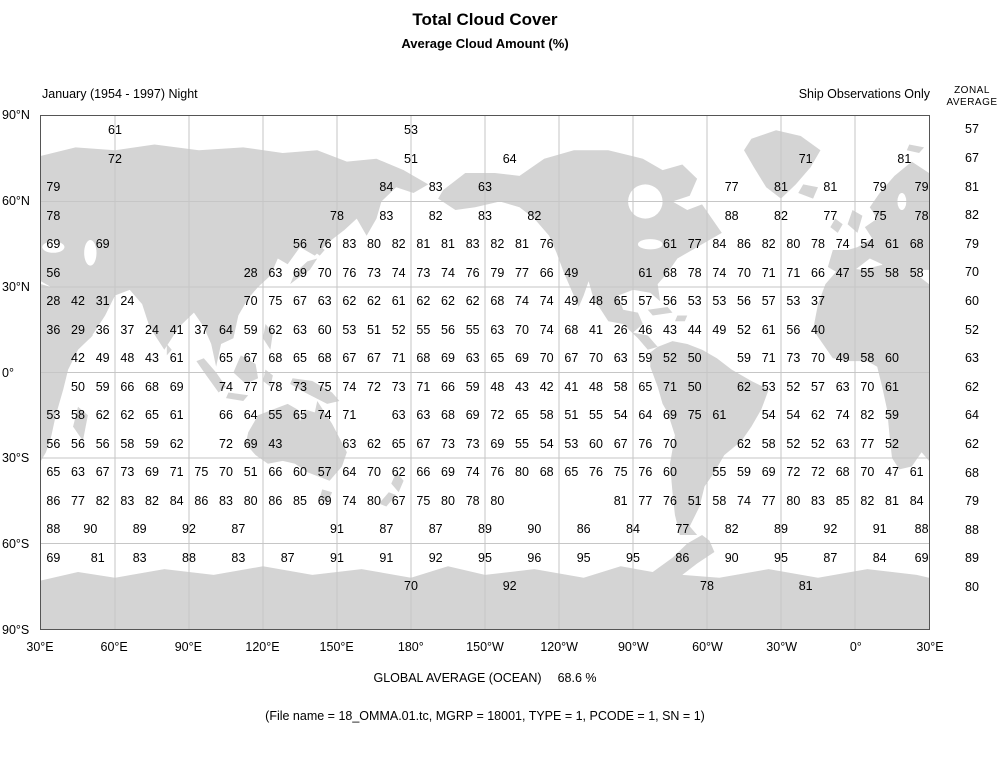 The height and width of the screenshot is (760, 998). Describe the element at coordinates (457, 678) in the screenshot. I see `global-average-label: GLOBAL AVERAGE (OCEAN)` at that location.